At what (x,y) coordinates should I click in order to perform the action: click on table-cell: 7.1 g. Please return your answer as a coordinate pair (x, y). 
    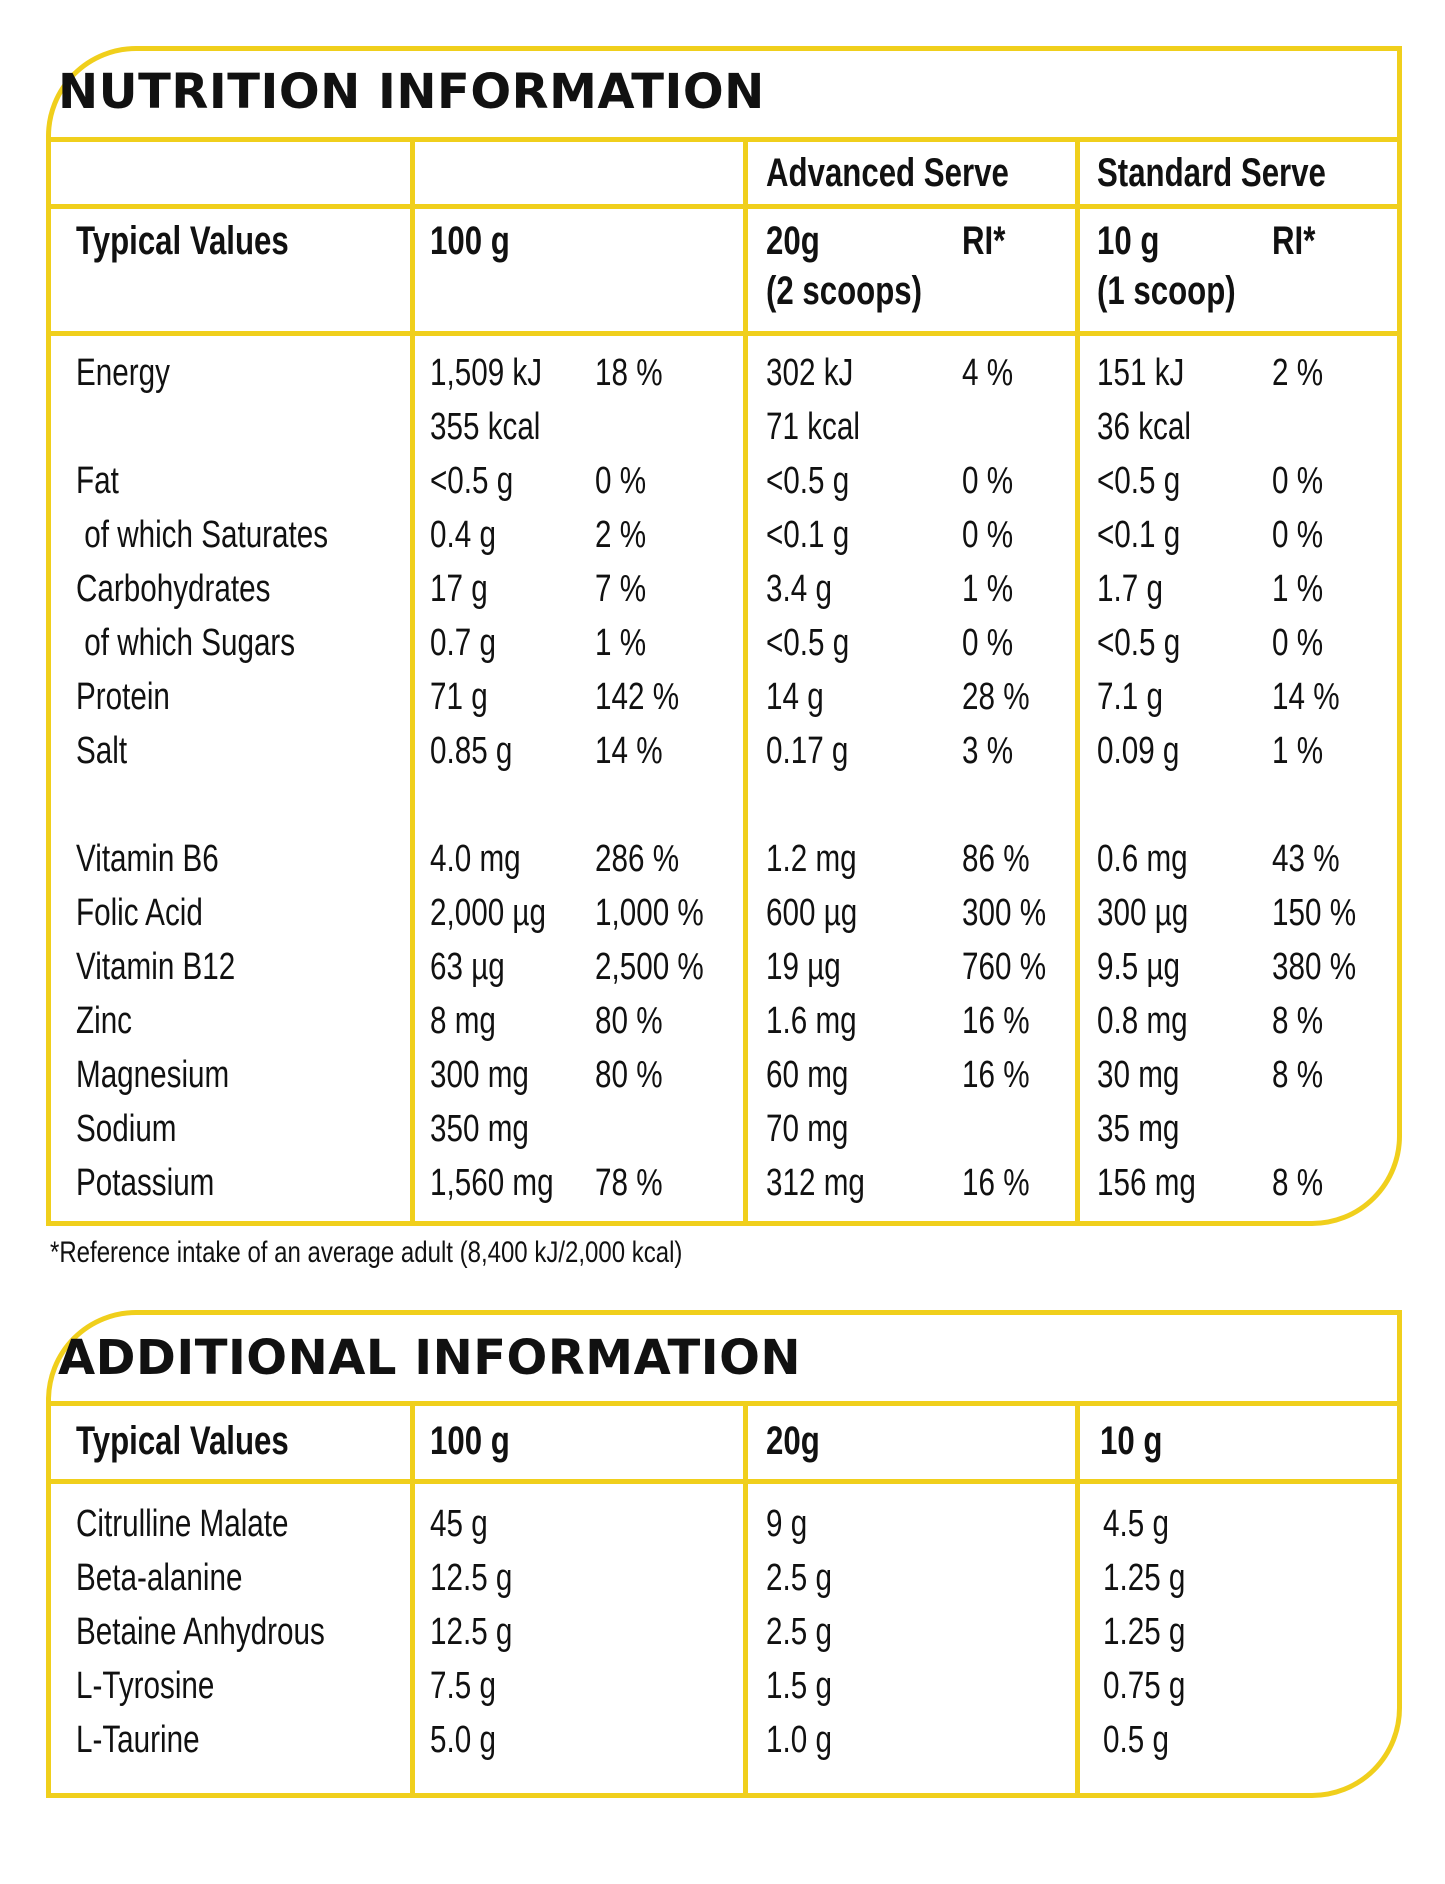
    Looking at the image, I should click on (1130, 697).